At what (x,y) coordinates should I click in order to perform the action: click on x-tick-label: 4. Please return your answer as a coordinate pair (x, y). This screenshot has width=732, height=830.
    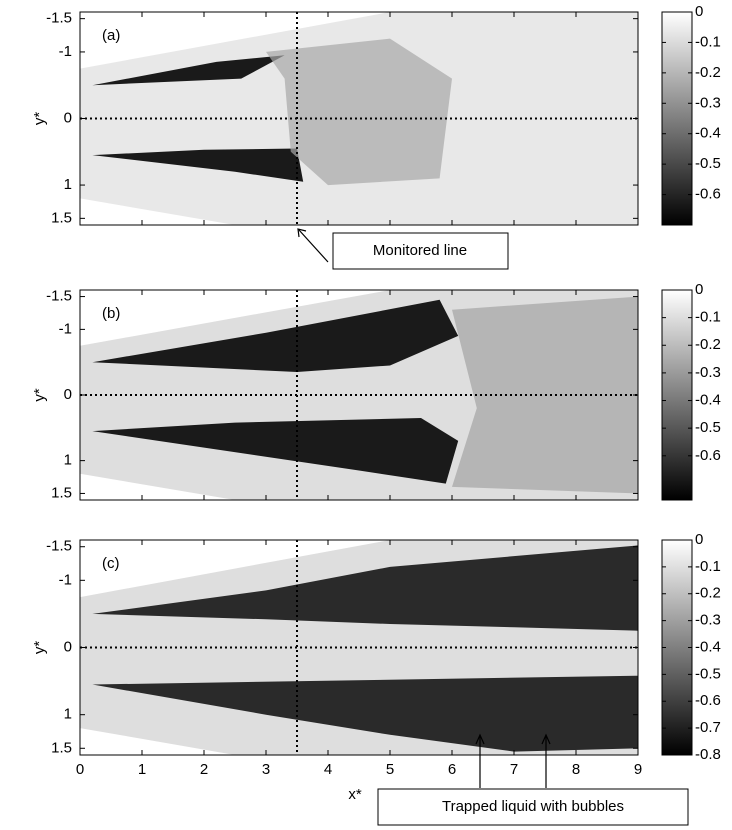
    Looking at the image, I should click on (328, 769).